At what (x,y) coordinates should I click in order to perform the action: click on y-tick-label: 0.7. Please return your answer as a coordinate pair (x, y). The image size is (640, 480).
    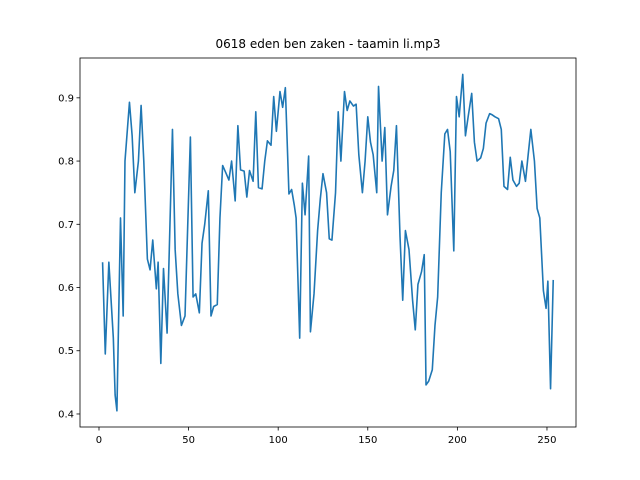
    Looking at the image, I should click on (66, 225).